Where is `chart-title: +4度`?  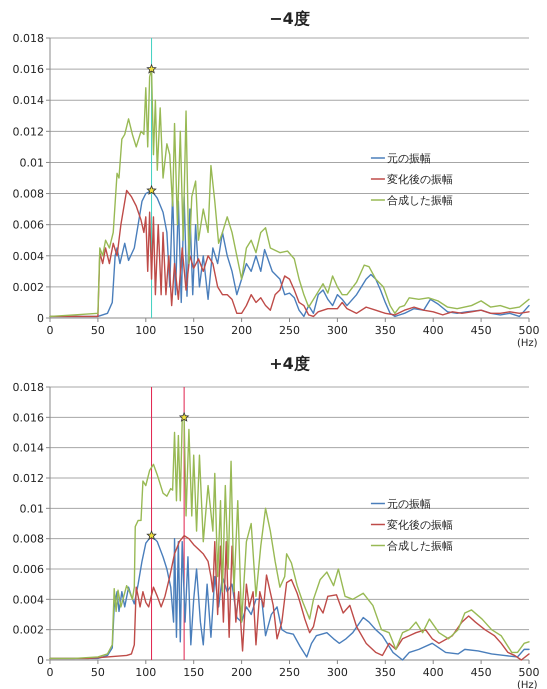
chart-title: +4度 is located at coordinates (289, 363).